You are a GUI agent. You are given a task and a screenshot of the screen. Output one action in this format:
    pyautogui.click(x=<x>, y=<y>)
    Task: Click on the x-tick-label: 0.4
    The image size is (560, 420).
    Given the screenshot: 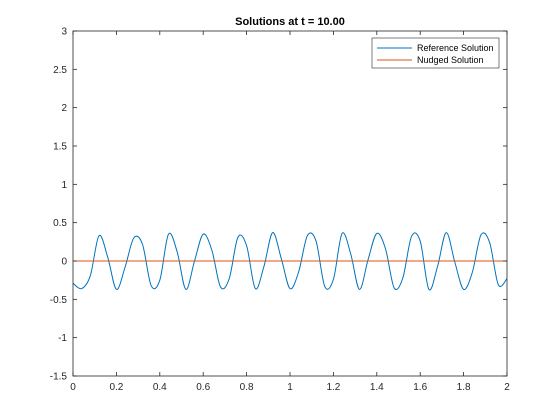 What is the action you would take?
    pyautogui.click(x=160, y=387)
    